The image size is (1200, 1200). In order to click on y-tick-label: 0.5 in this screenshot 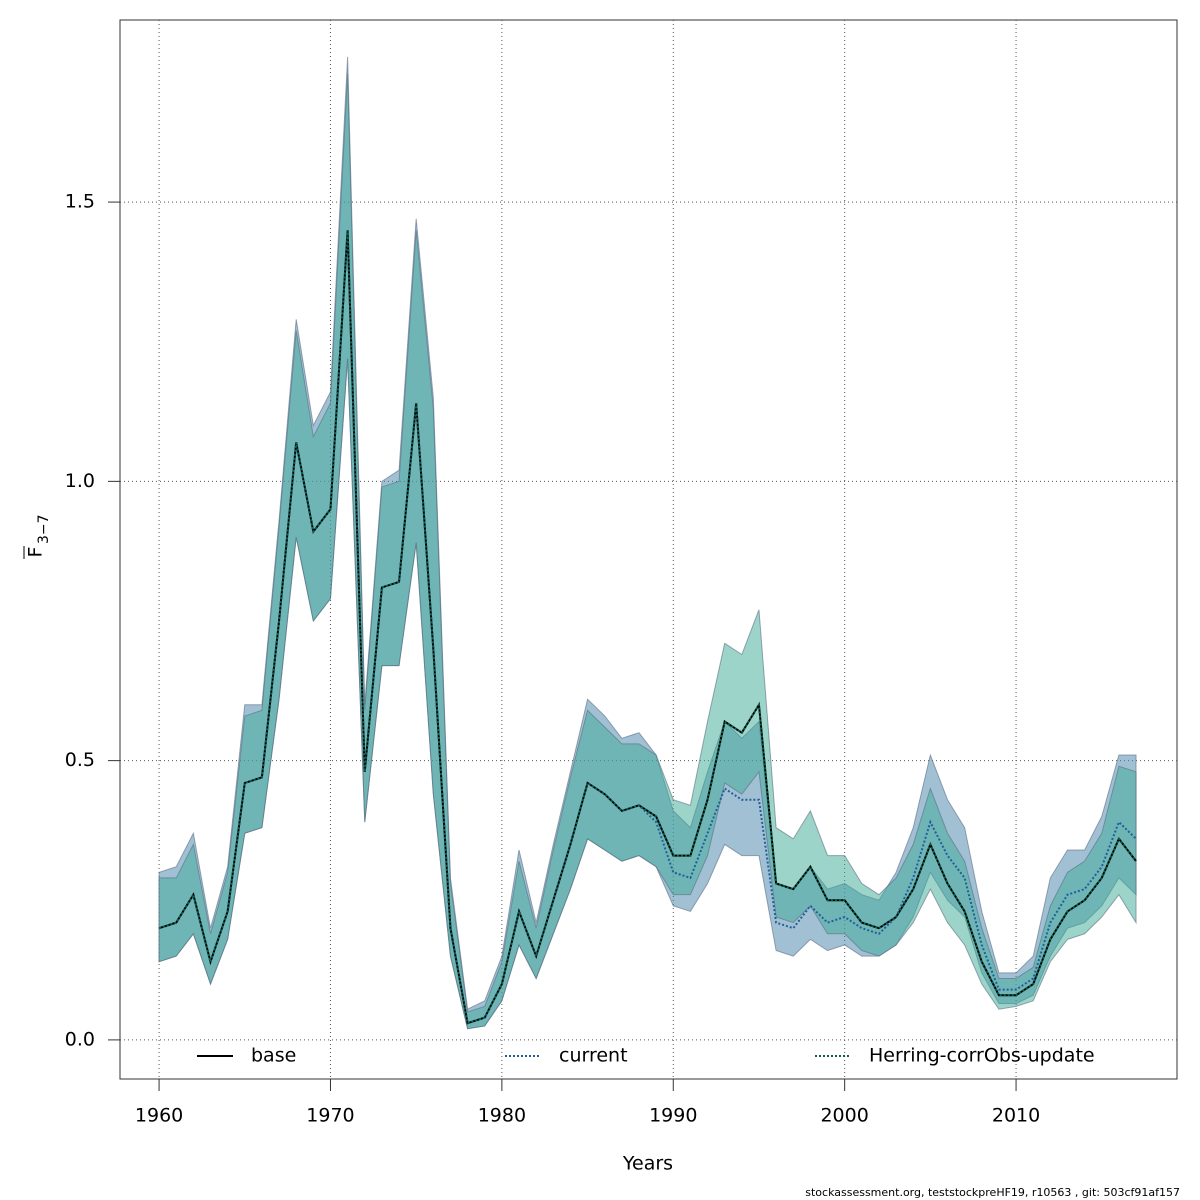, I will do `click(80, 760)`.